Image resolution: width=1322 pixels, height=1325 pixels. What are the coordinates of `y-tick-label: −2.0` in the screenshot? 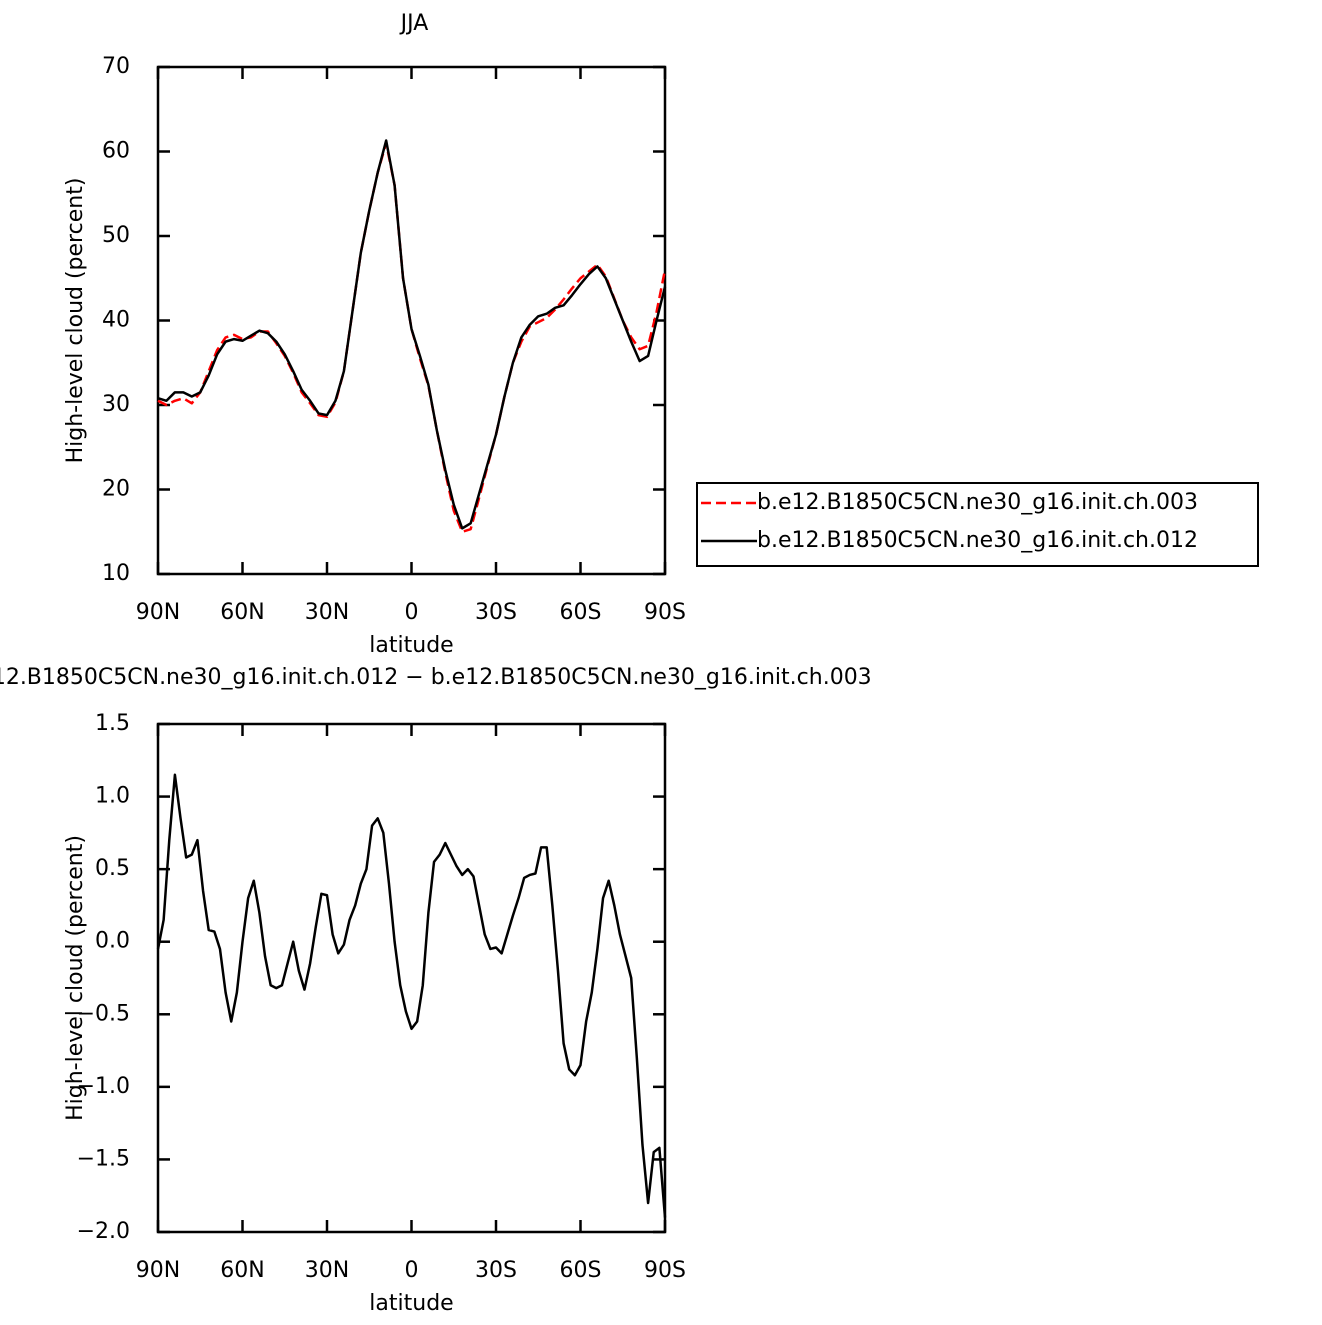 It's located at (103, 1231).